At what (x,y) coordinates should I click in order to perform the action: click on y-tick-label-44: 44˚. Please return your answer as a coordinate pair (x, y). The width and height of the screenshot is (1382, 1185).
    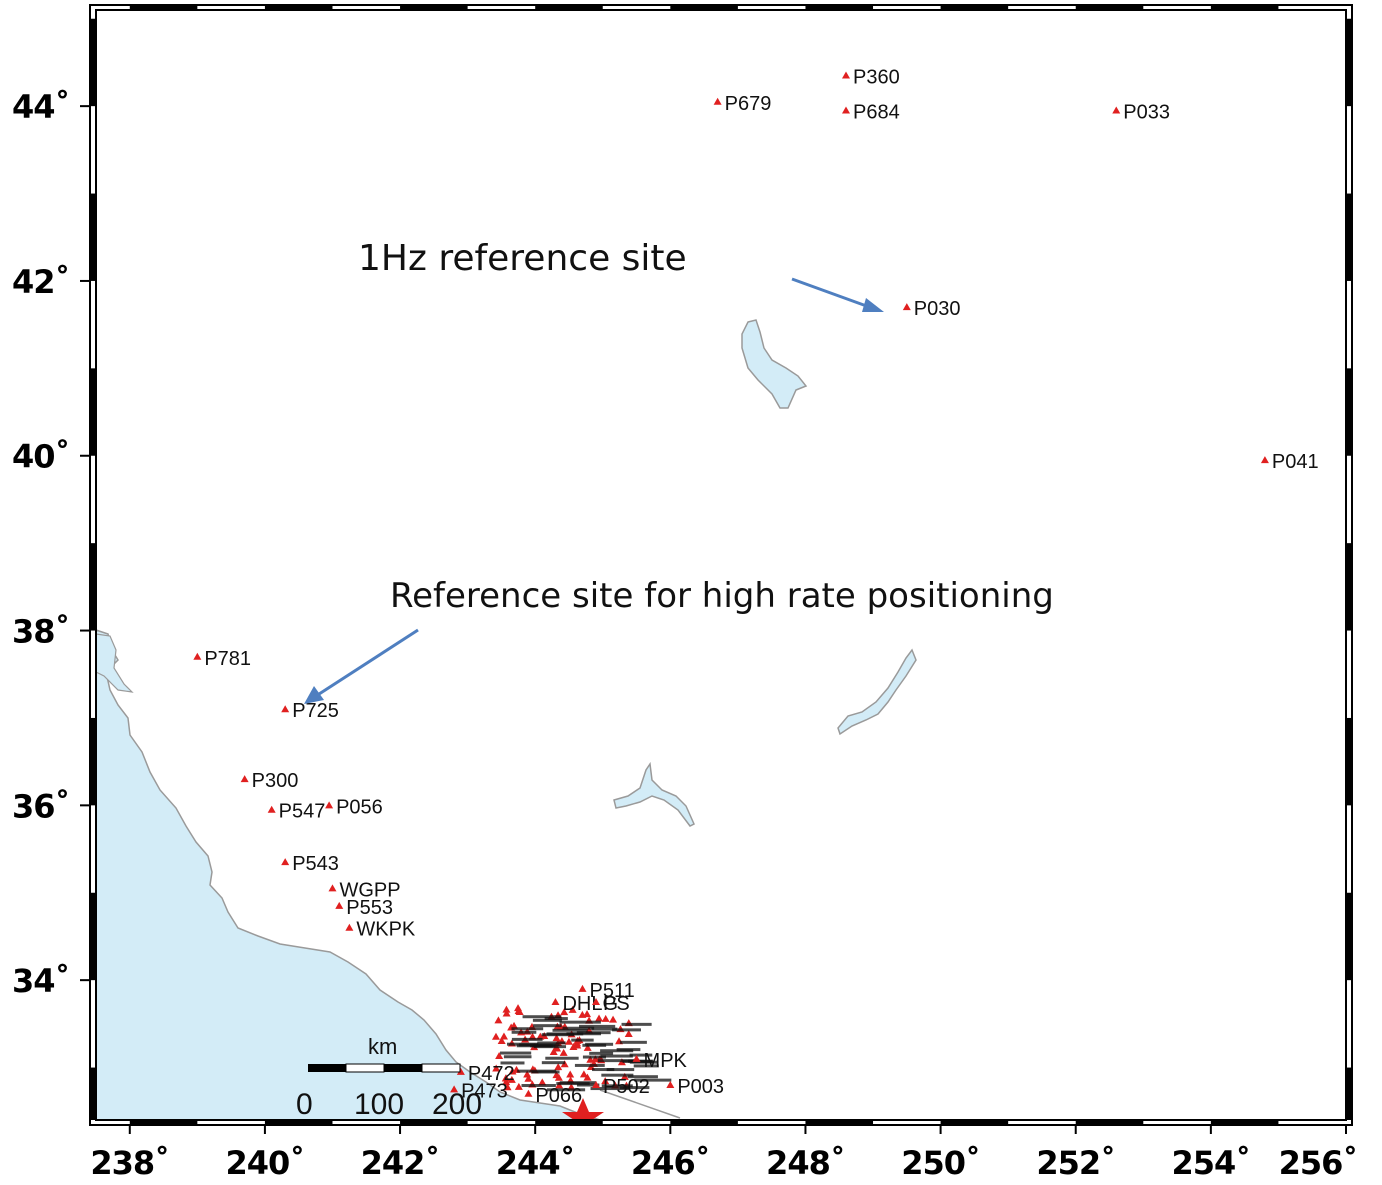
    Looking at the image, I should click on (41, 107).